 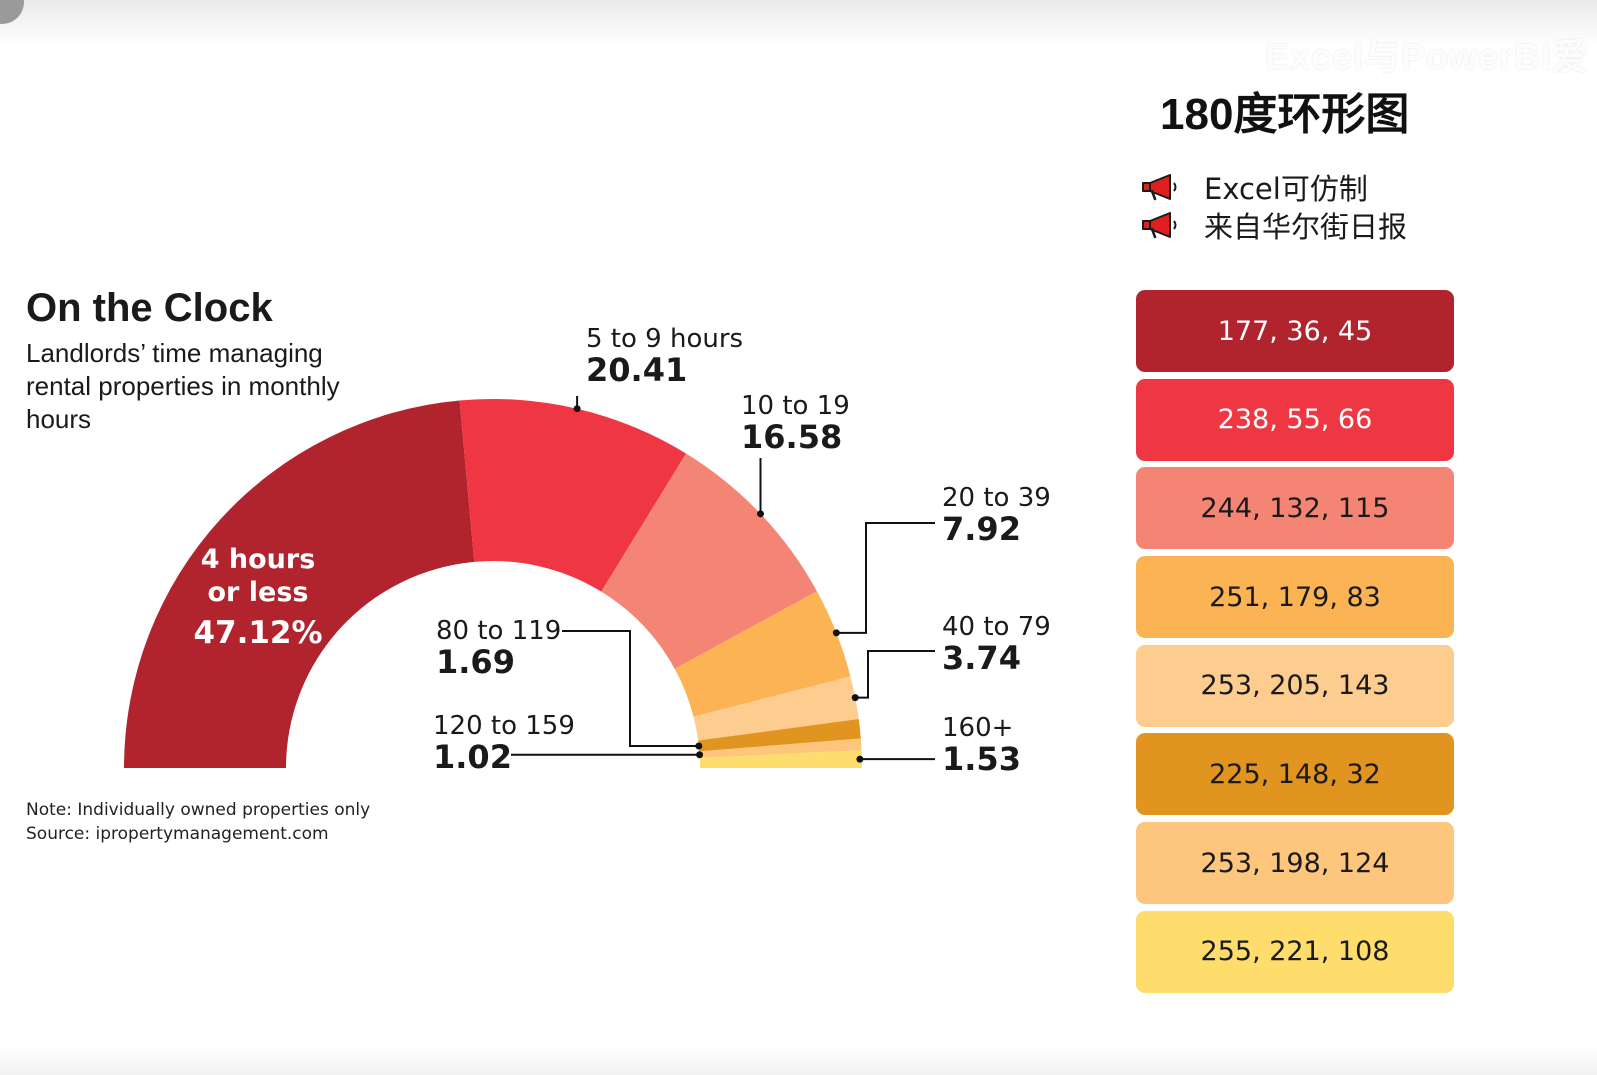 I want to click on color-swatch: 253, 205, 143, so click(x=1295, y=685).